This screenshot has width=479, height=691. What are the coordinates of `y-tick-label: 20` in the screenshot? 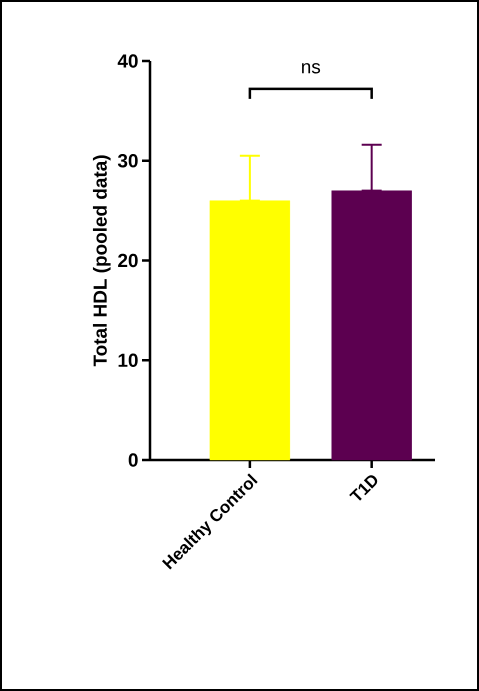 It's located at (128, 261).